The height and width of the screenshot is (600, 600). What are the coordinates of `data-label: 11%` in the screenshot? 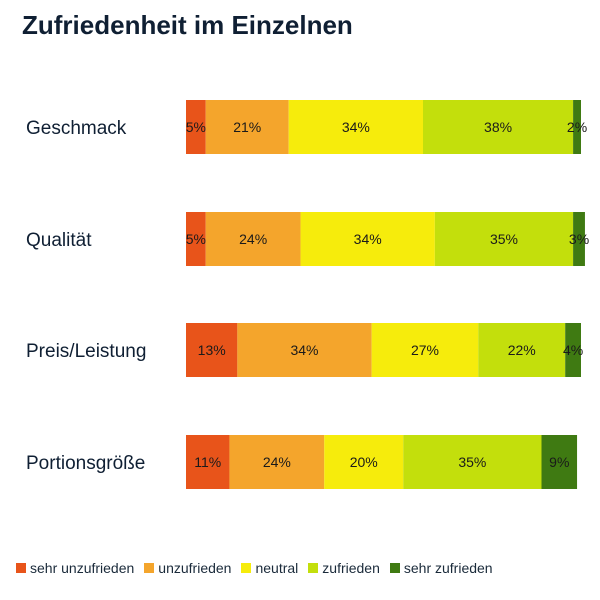 It's located at (207, 462).